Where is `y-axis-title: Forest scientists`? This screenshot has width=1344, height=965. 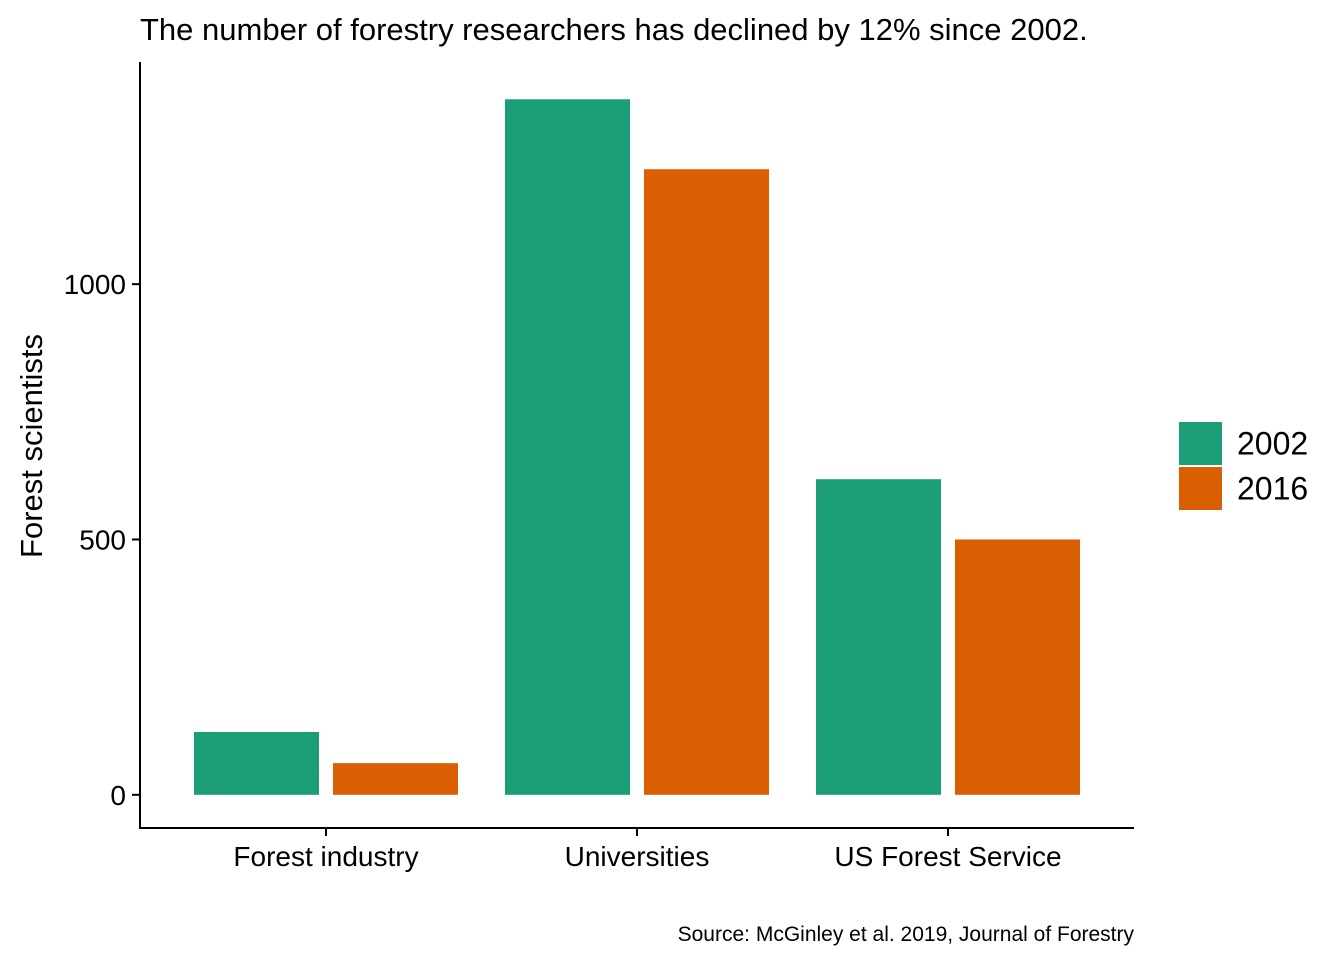 y-axis-title: Forest scientists is located at coordinates (31, 446).